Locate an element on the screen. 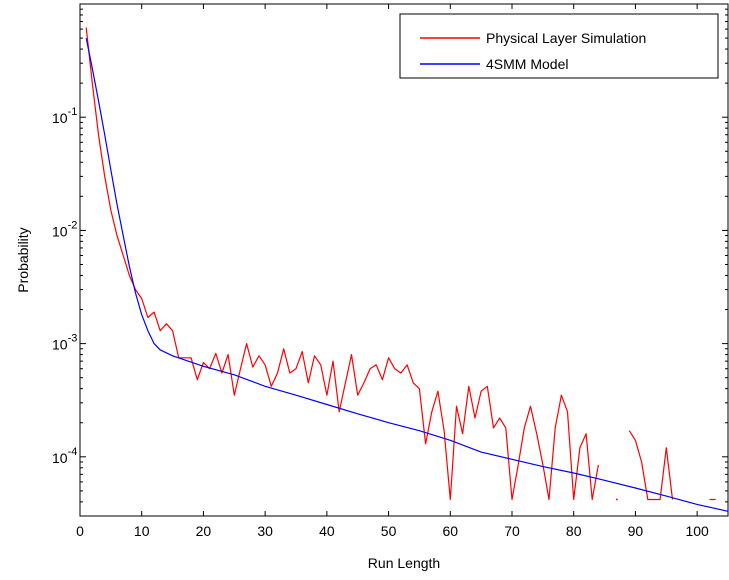  y-tick-label--2: 10⁻² is located at coordinates (64, 229).